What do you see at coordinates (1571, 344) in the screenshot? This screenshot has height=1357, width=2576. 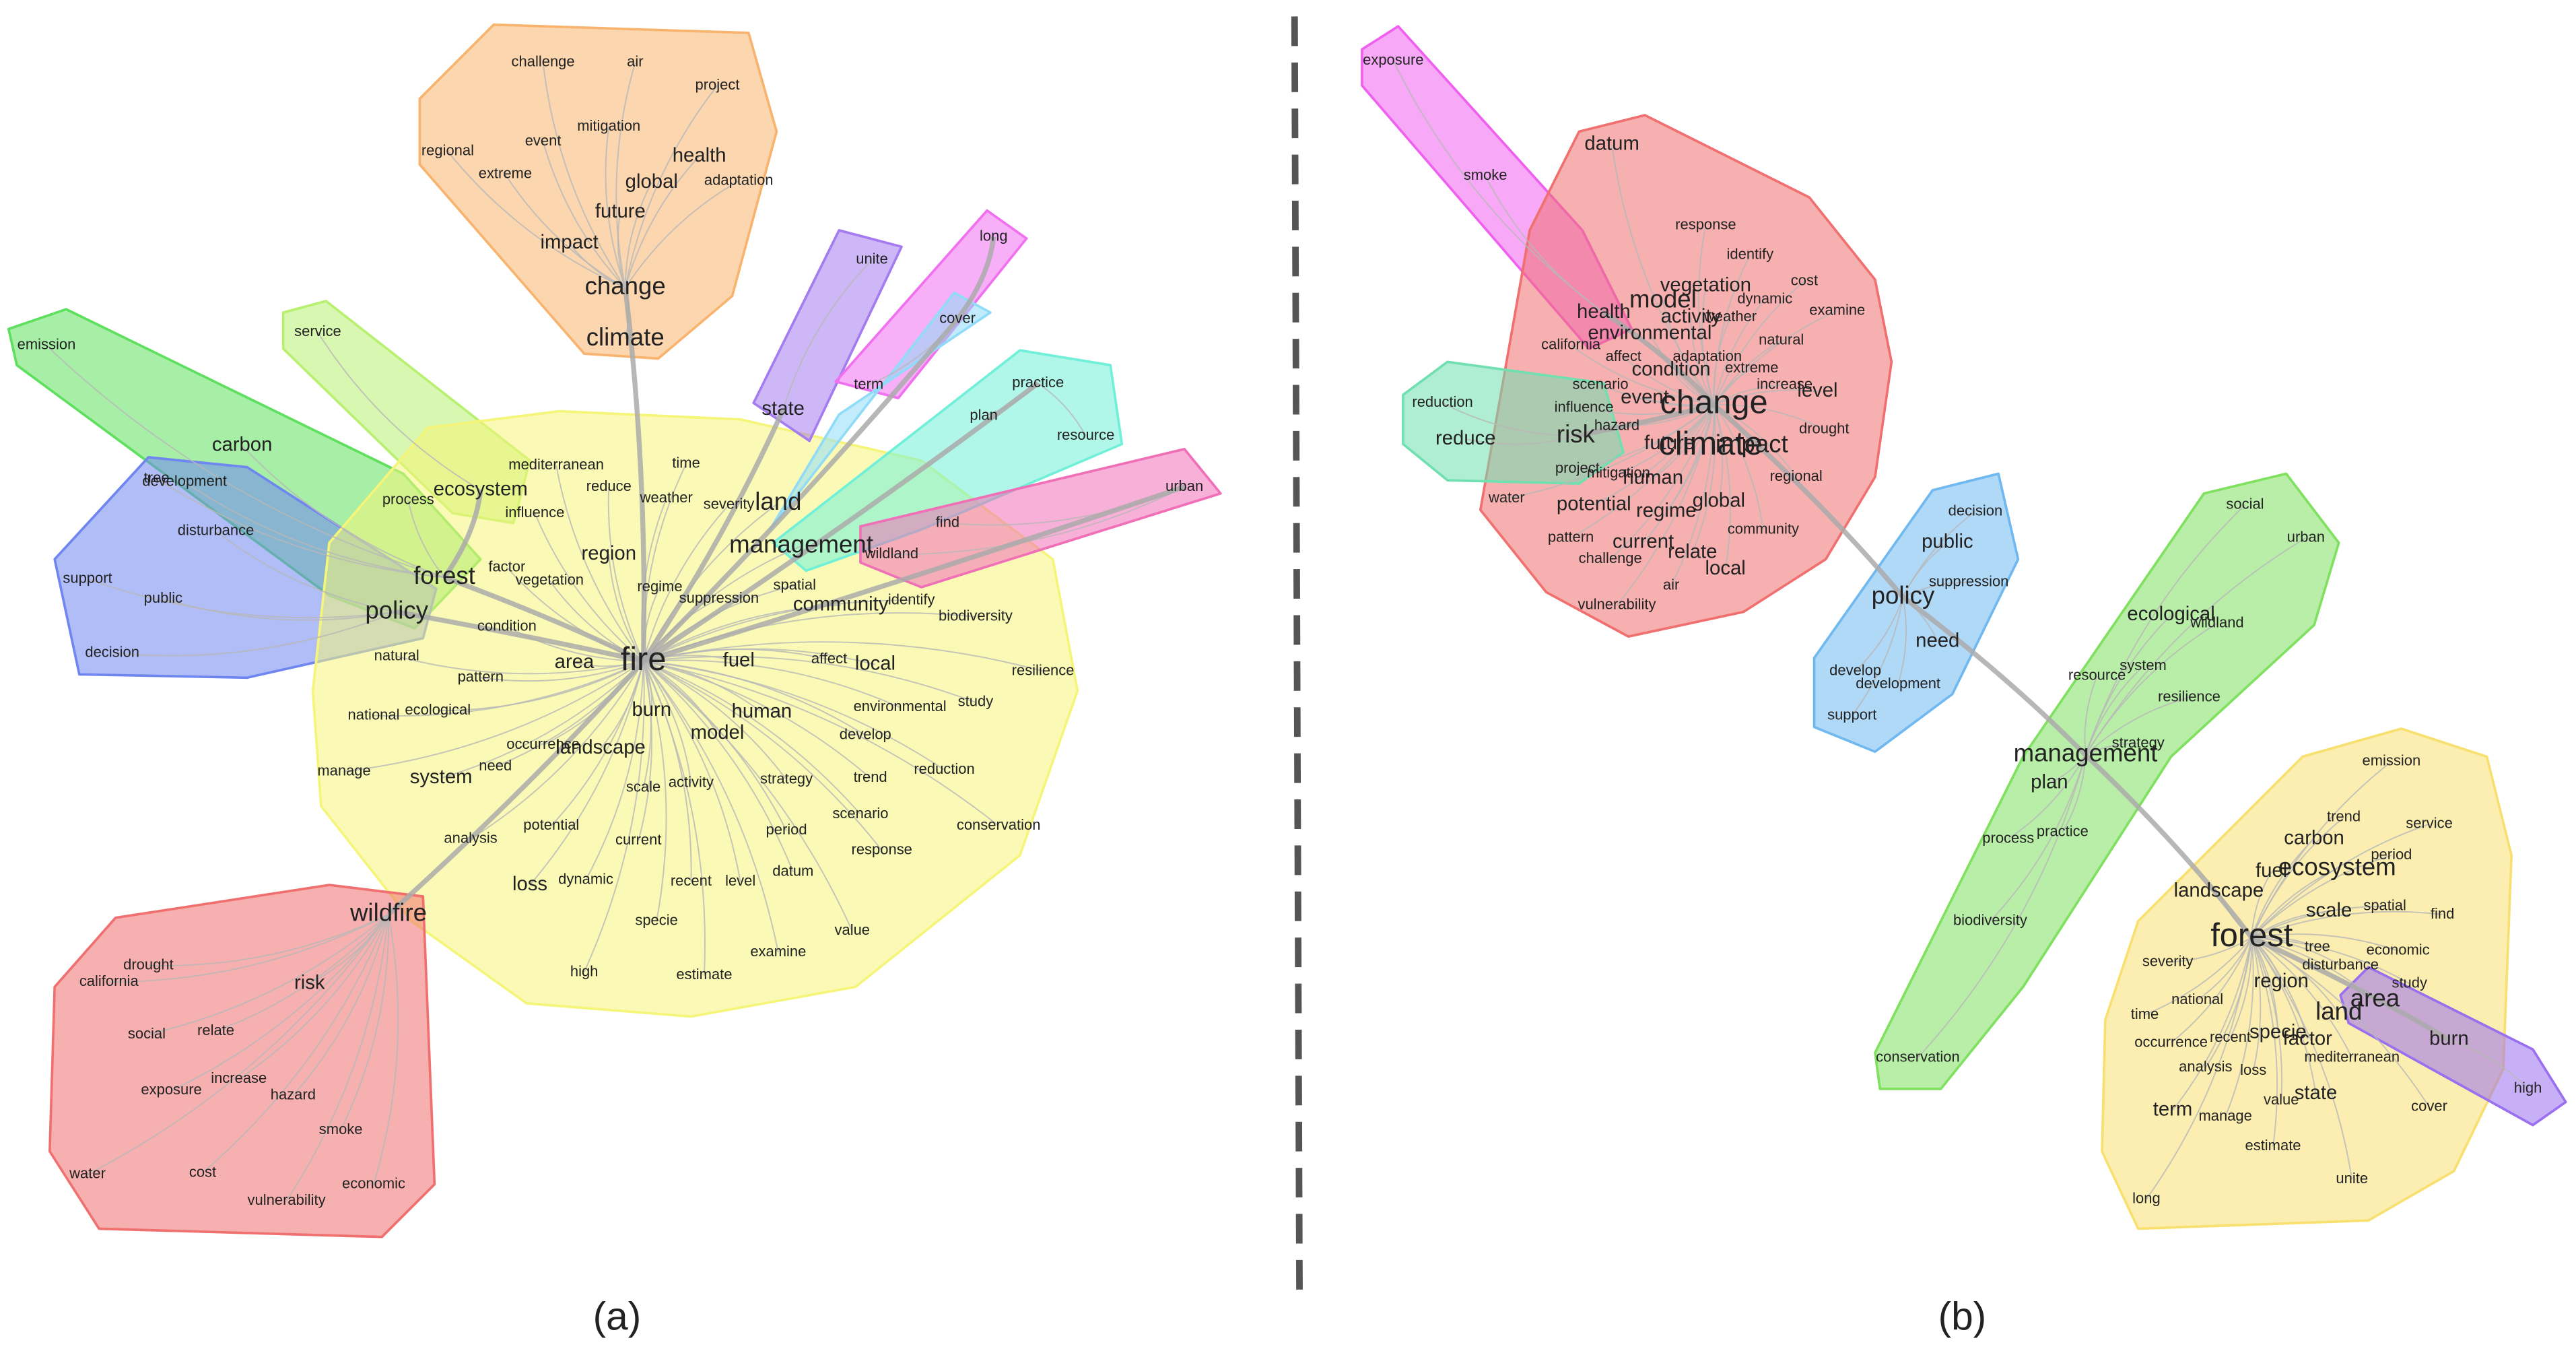 I see `word: california` at bounding box center [1571, 344].